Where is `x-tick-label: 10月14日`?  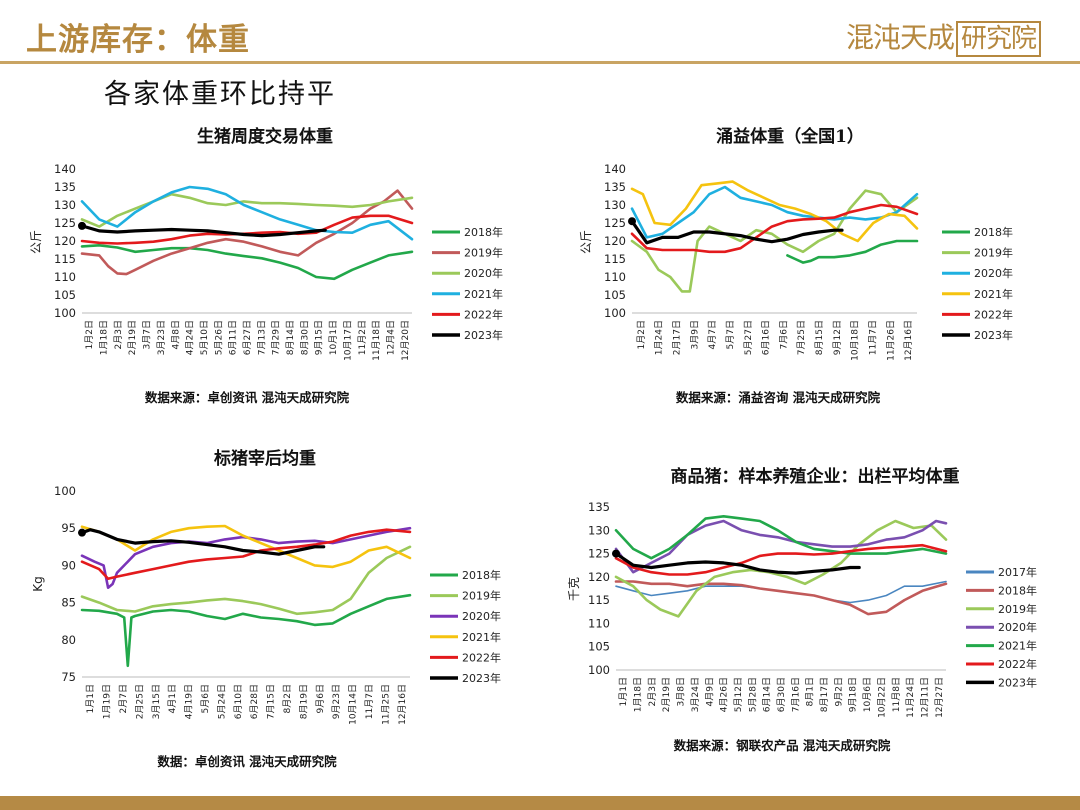 x-tick-label: 10月14日 is located at coordinates (353, 704).